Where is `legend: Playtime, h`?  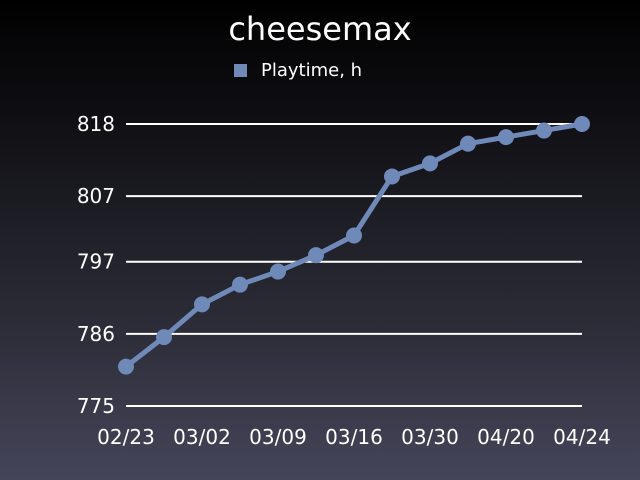 legend: Playtime, h is located at coordinates (298, 70).